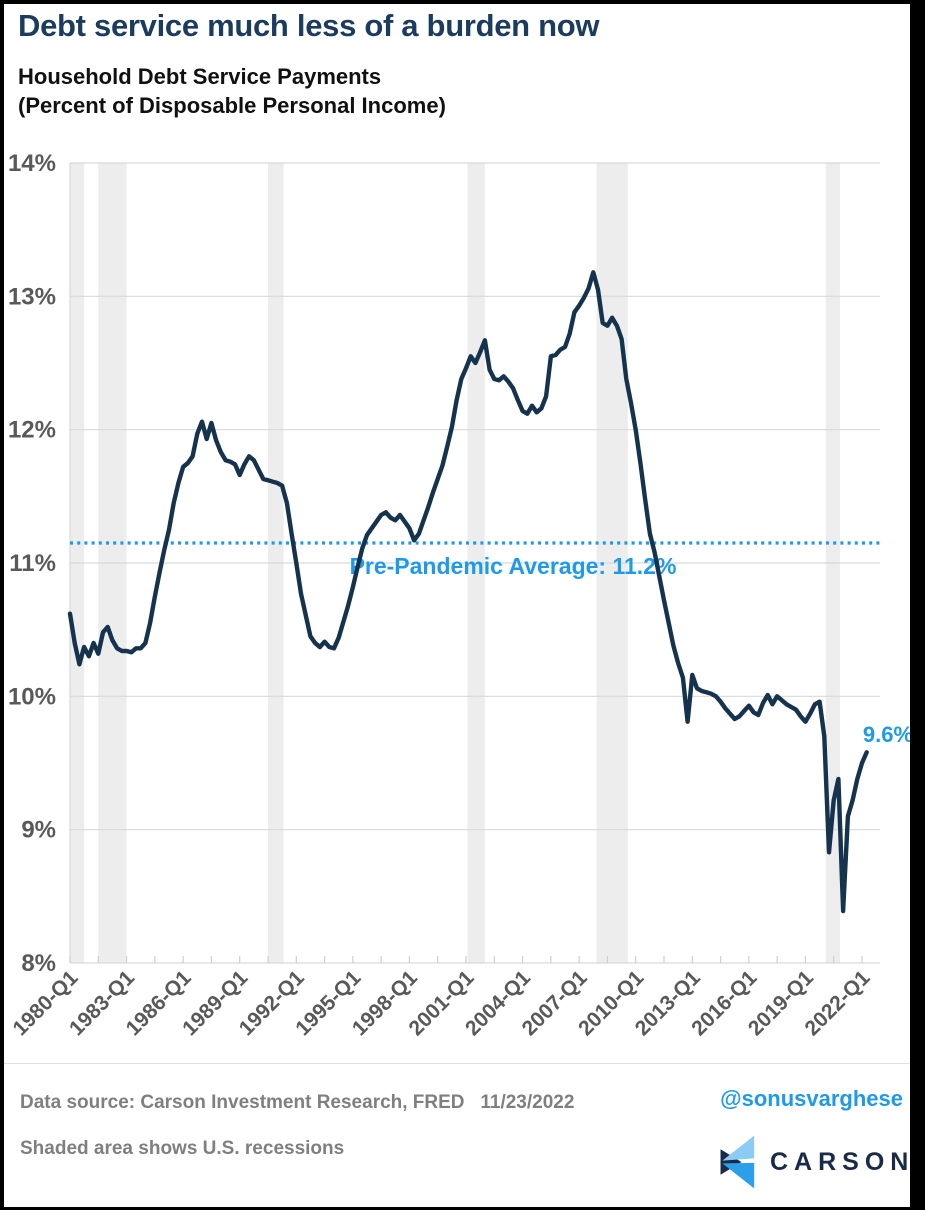  I want to click on twitter-handle: @sonusvarghese, so click(811, 1098).